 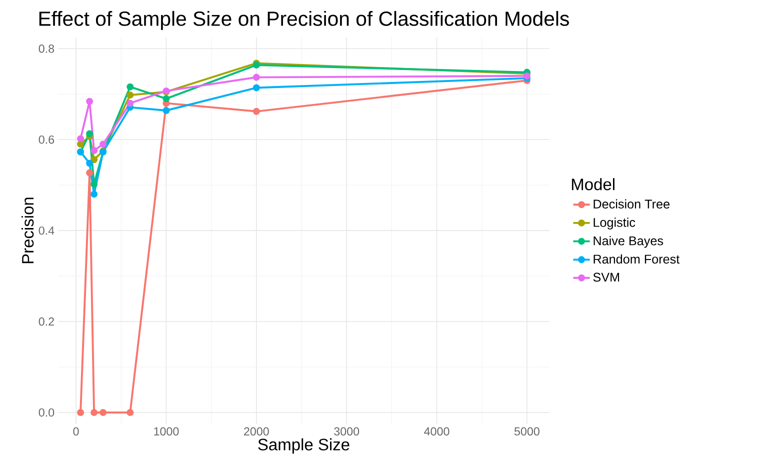 I want to click on x-tick-label: 2000, so click(x=256, y=431).